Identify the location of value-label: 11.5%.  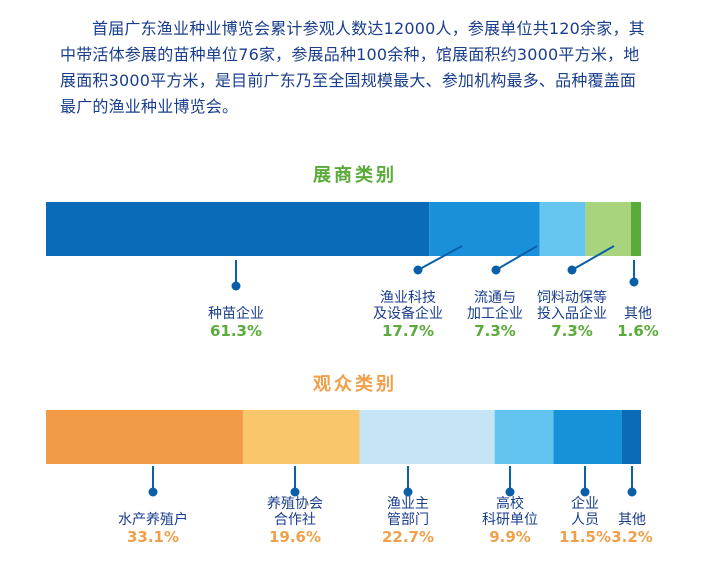
(585, 537).